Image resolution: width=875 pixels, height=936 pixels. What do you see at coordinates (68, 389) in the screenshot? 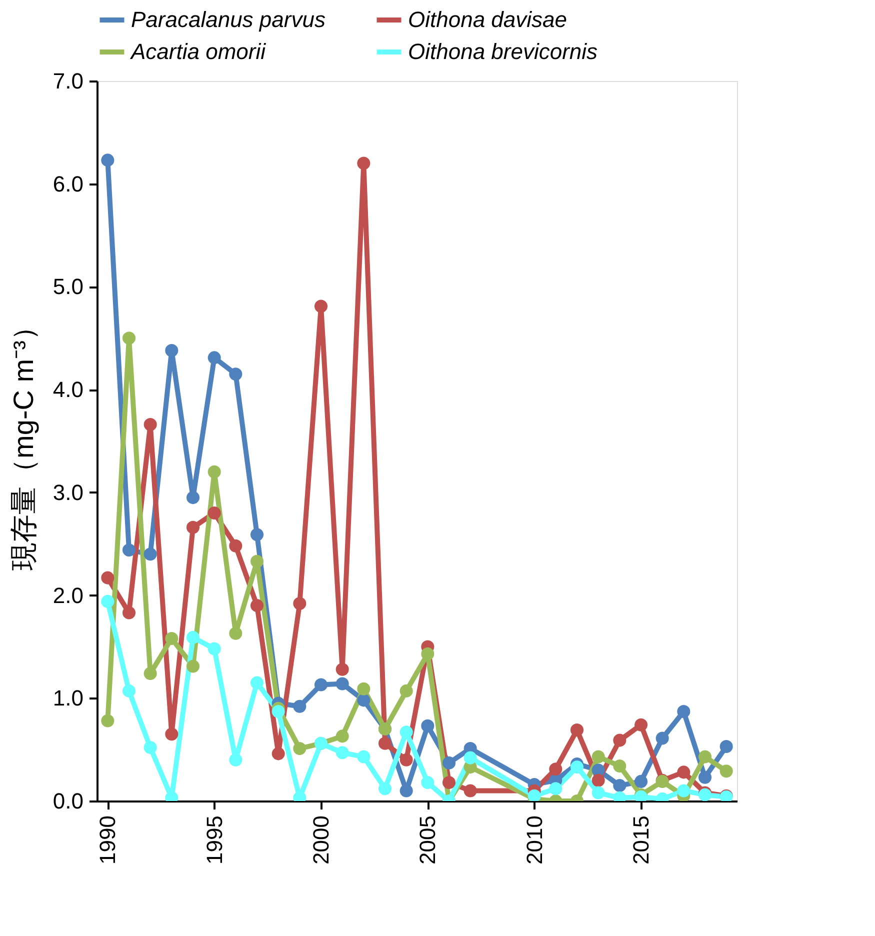
I see `y-tick-label: 4.0` at bounding box center [68, 389].